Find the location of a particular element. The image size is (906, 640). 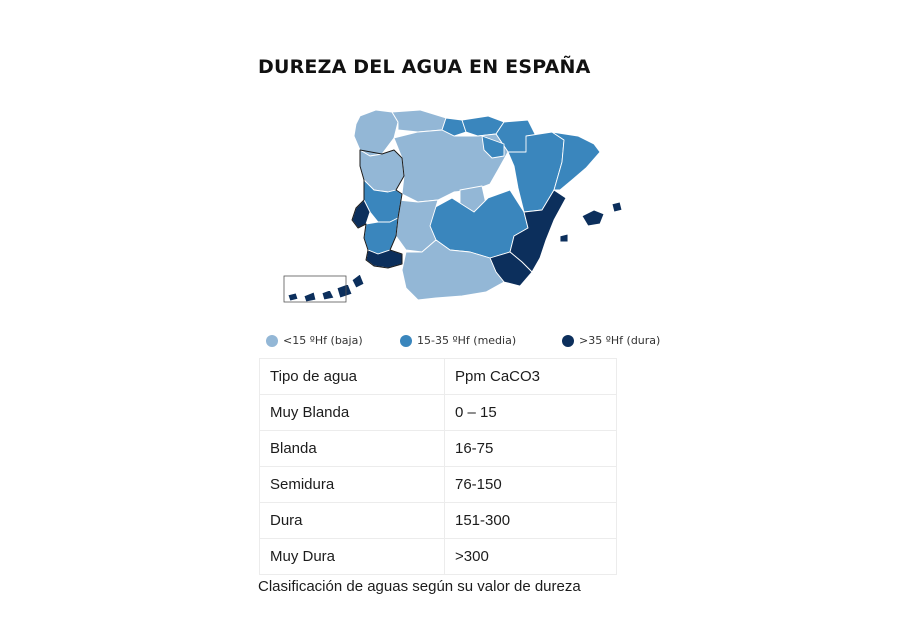

table-cell: 16-75 is located at coordinates (530, 448).